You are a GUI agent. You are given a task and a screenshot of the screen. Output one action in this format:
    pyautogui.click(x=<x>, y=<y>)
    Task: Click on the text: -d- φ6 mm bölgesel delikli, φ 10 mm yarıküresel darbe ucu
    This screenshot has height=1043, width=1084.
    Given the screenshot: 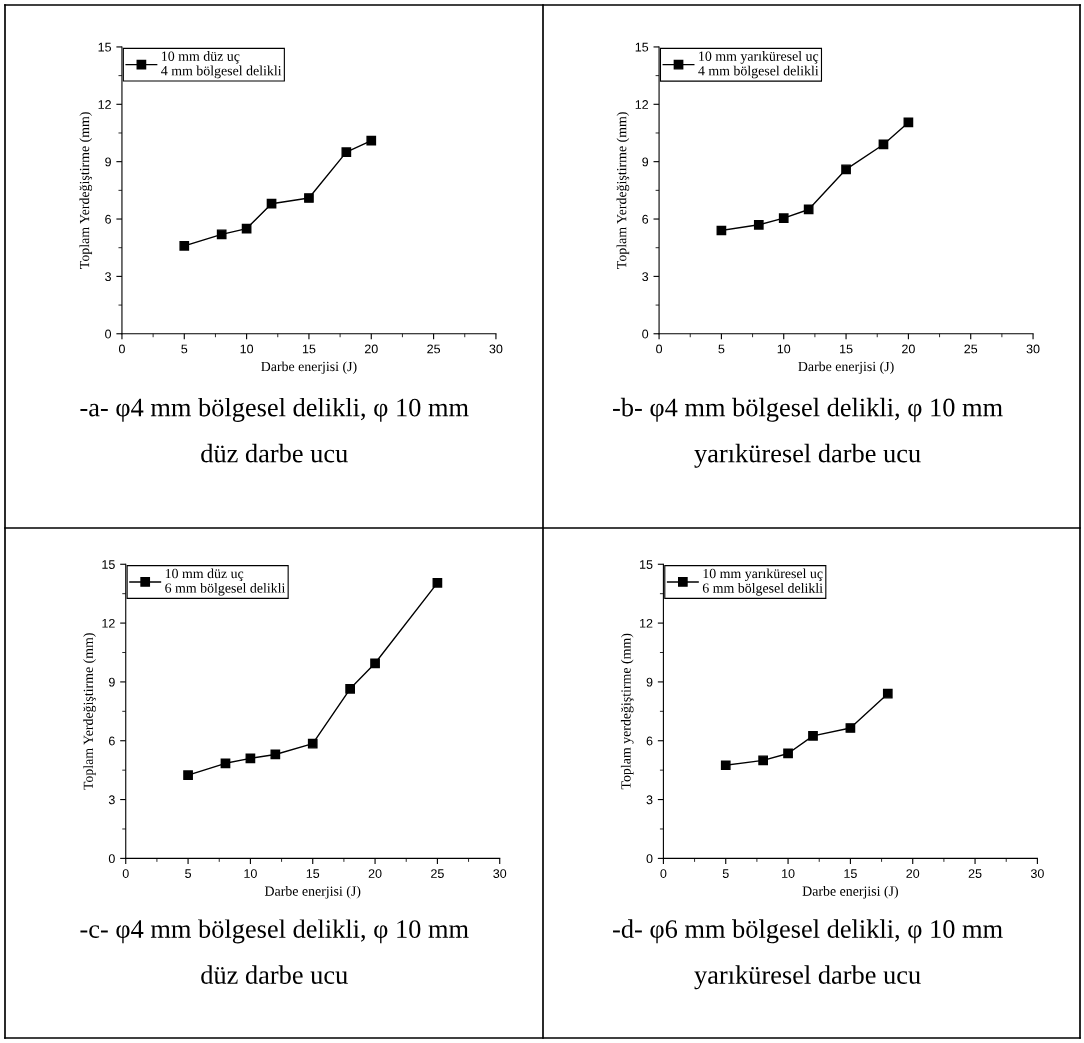 What is the action you would take?
    pyautogui.click(x=808, y=954)
    